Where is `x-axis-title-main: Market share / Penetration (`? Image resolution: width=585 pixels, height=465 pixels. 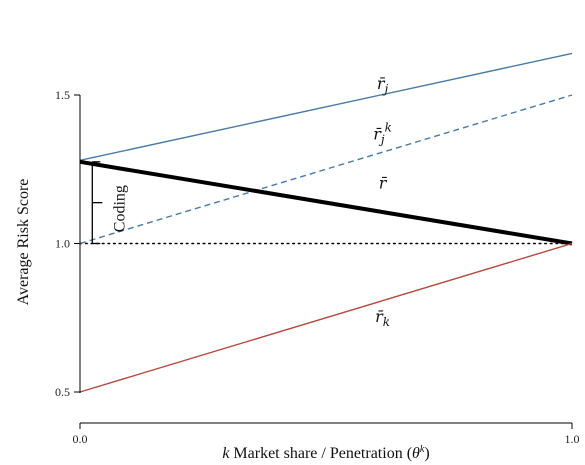
x-axis-title-main: Market share / Penetration ( is located at coordinates (320, 453).